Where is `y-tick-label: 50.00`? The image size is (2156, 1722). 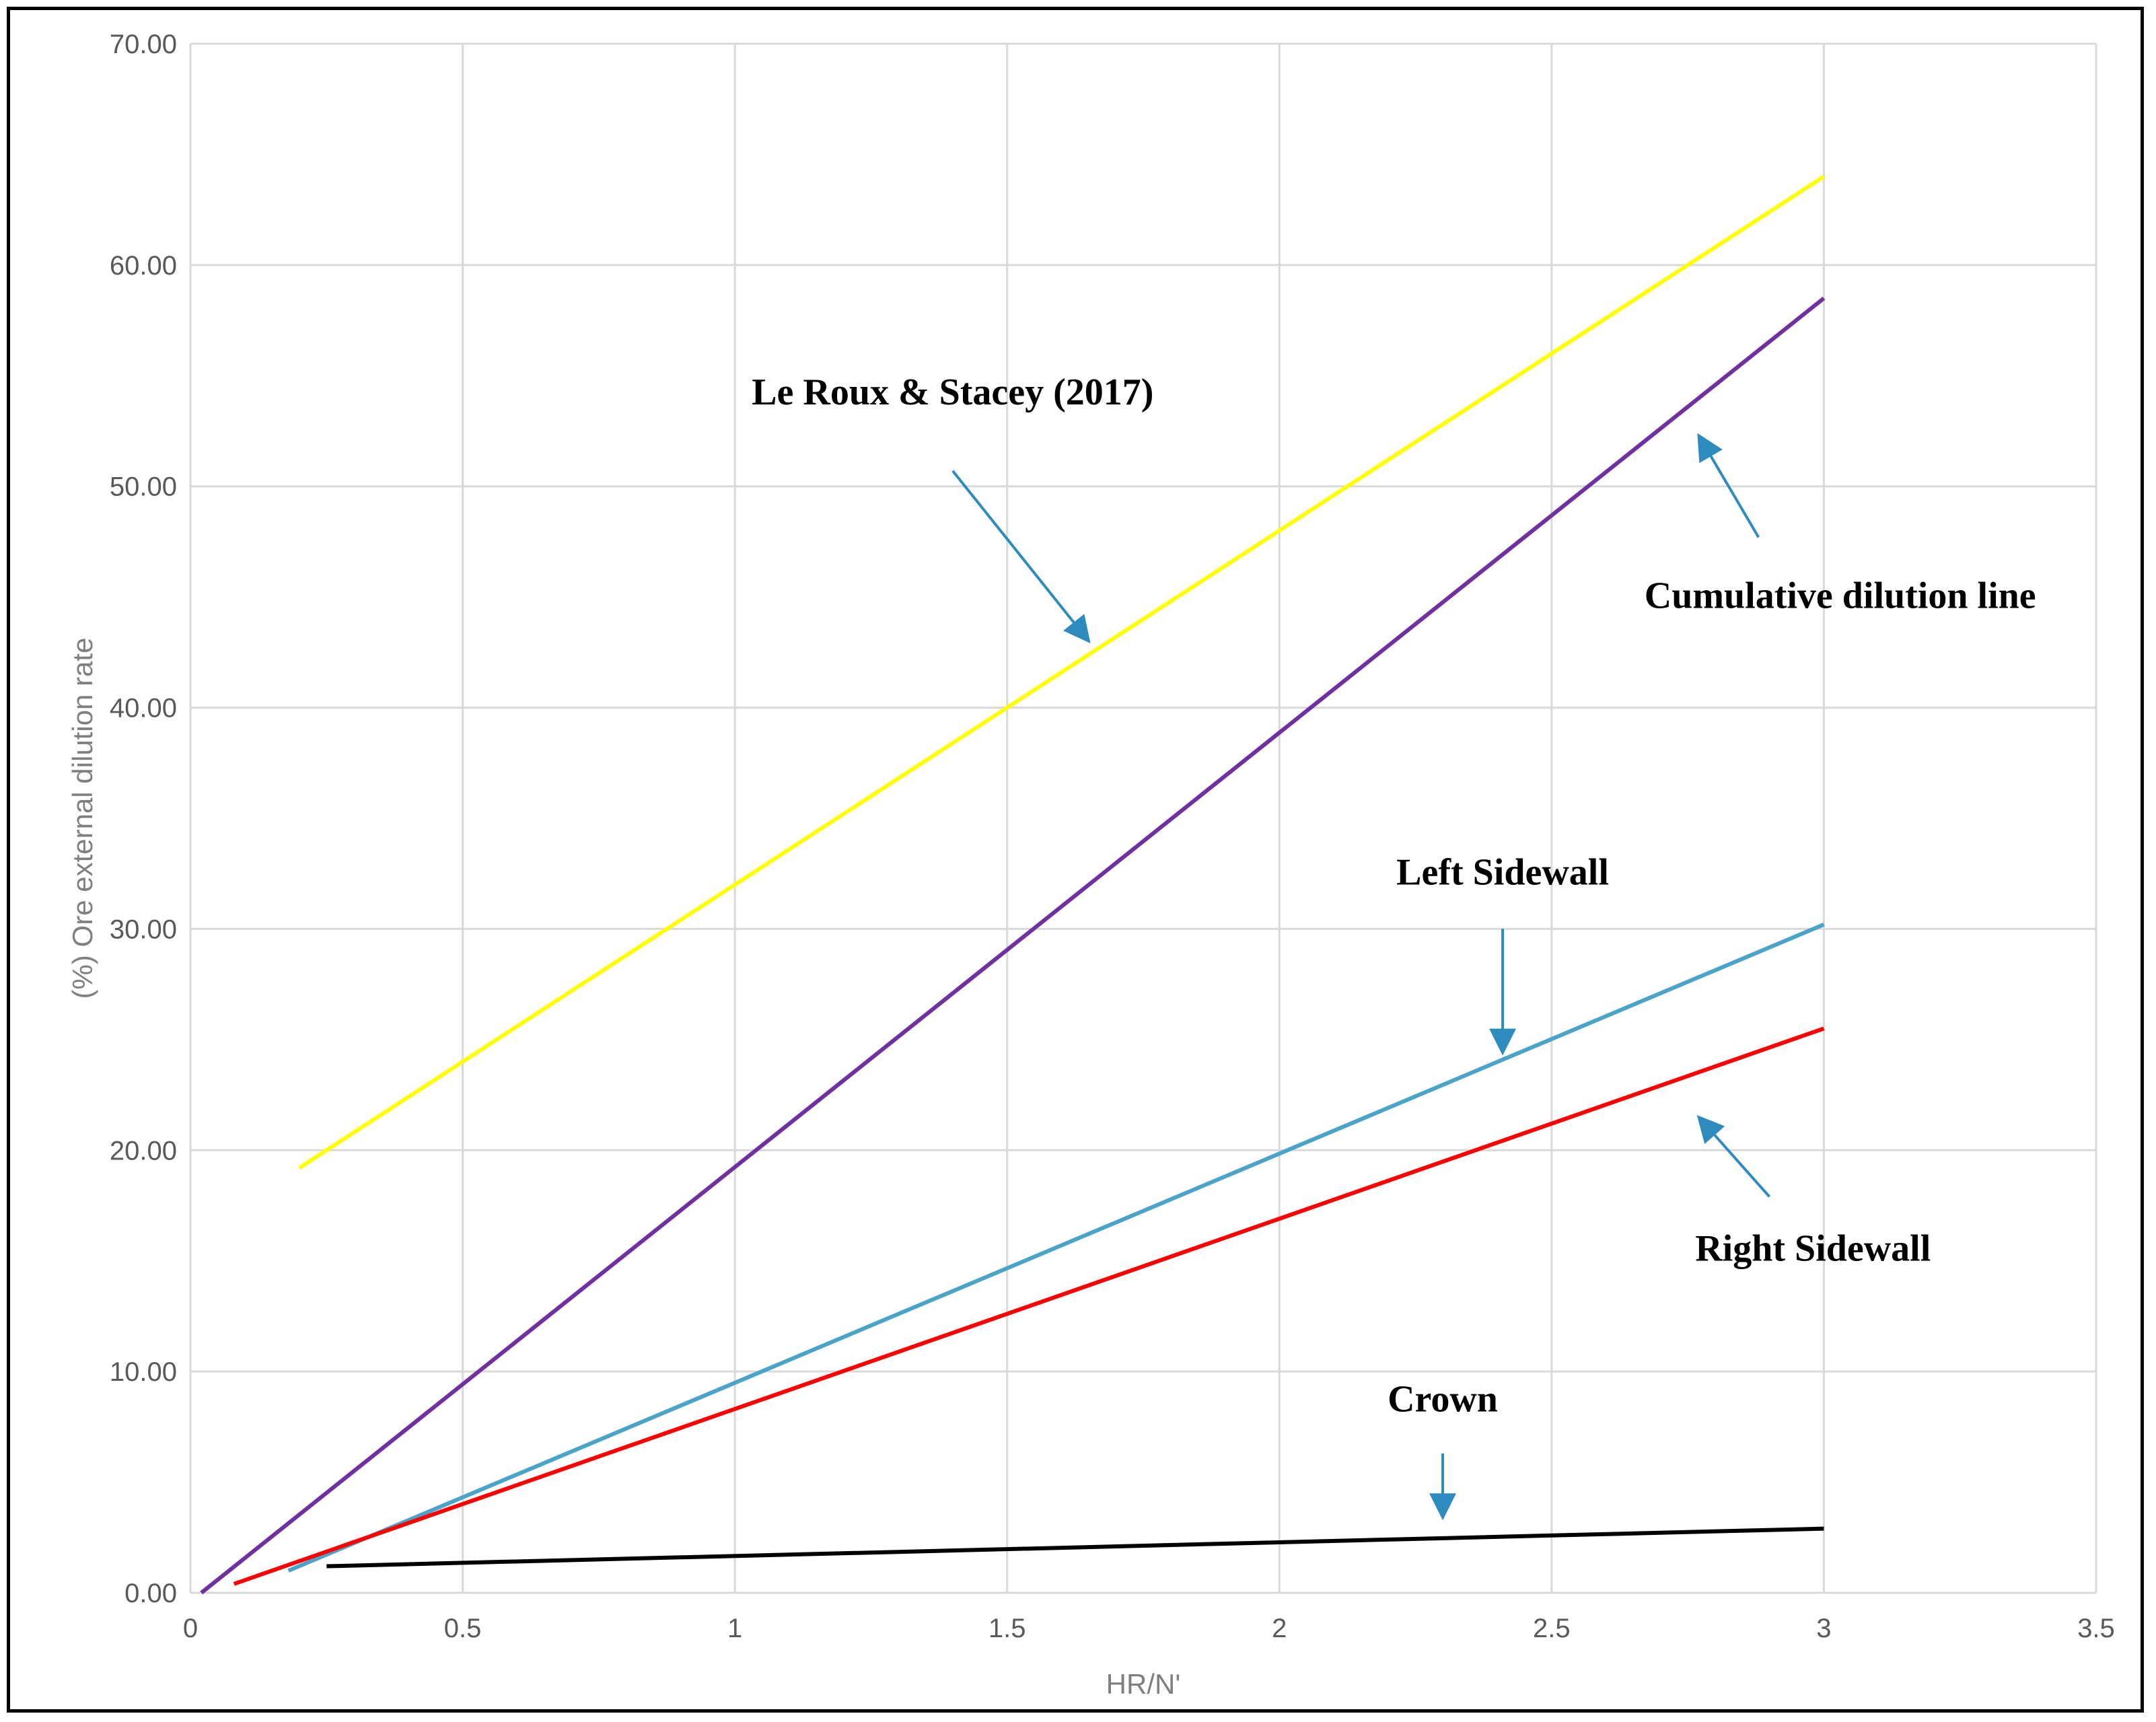 y-tick-label: 50.00 is located at coordinates (143, 487).